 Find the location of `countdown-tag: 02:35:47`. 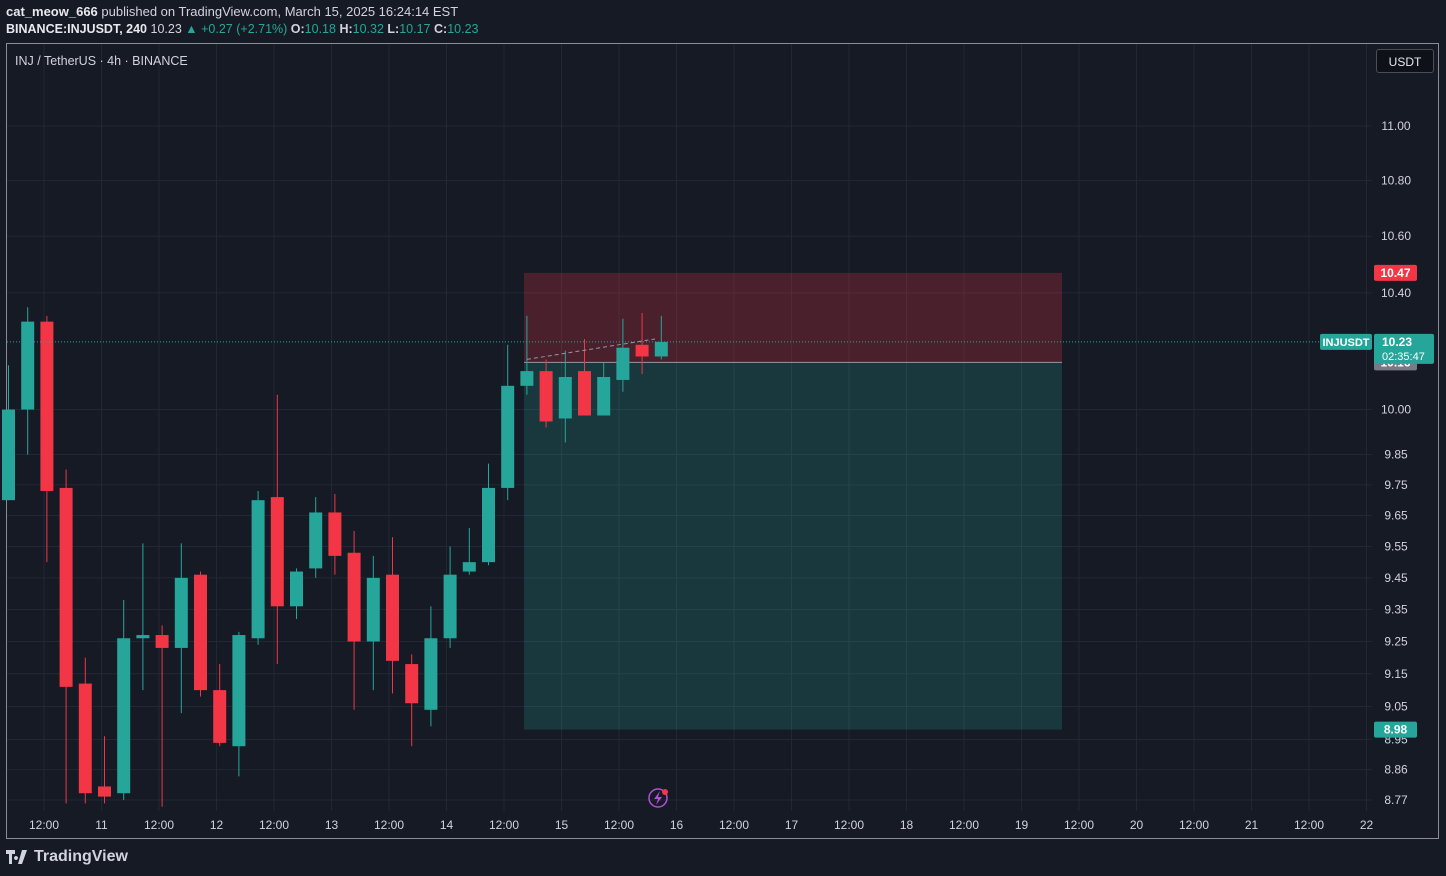

countdown-tag: 02:35:47 is located at coordinates (1403, 357).